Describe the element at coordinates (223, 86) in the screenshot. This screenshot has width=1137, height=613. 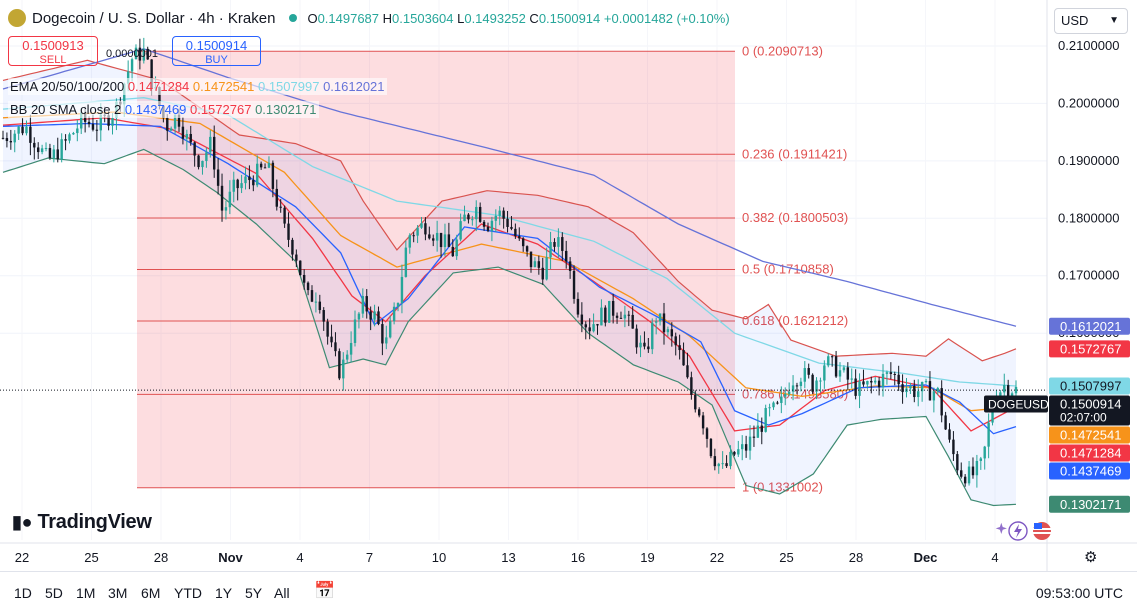
I see `ema-50-value: 0.1472541` at that location.